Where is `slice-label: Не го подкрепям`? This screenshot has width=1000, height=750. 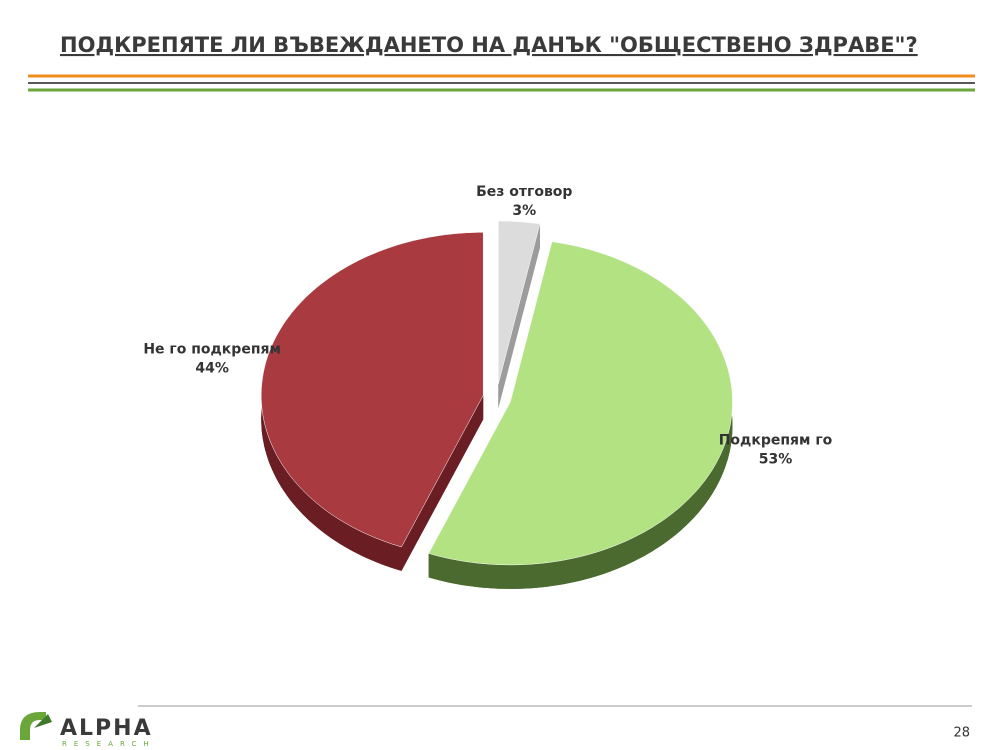 slice-label: Не го подкрепям is located at coordinates (212, 349).